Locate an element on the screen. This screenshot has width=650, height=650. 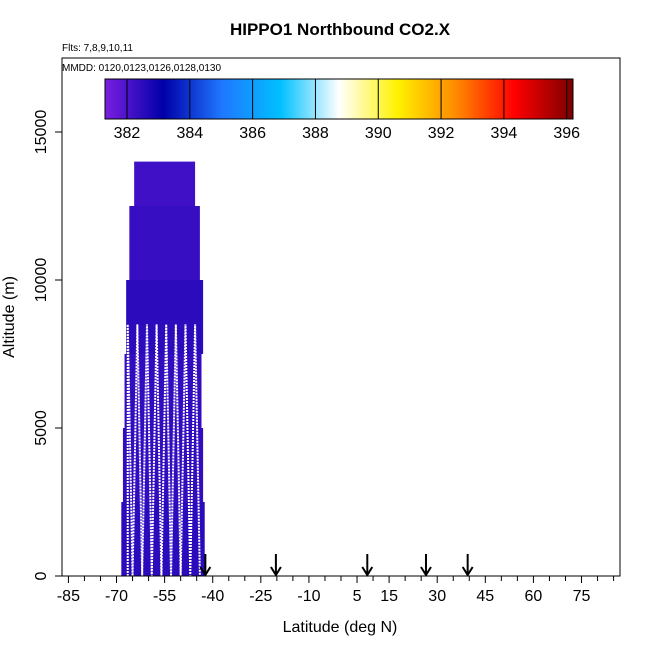
colorbar-tick-label-392: 392 is located at coordinates (441, 133).